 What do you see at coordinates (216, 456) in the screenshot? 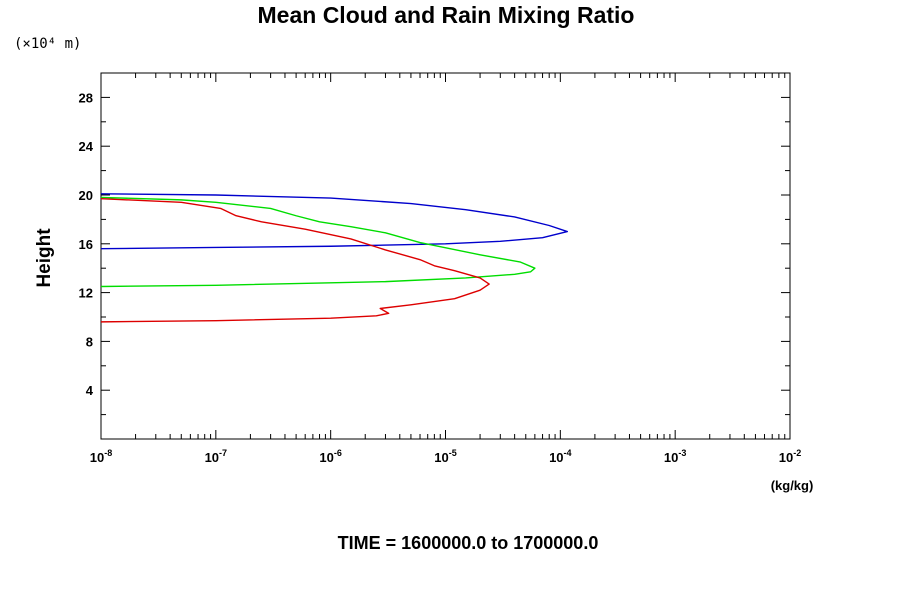
I see `x-tick-label: 10⁻⁷` at bounding box center [216, 456].